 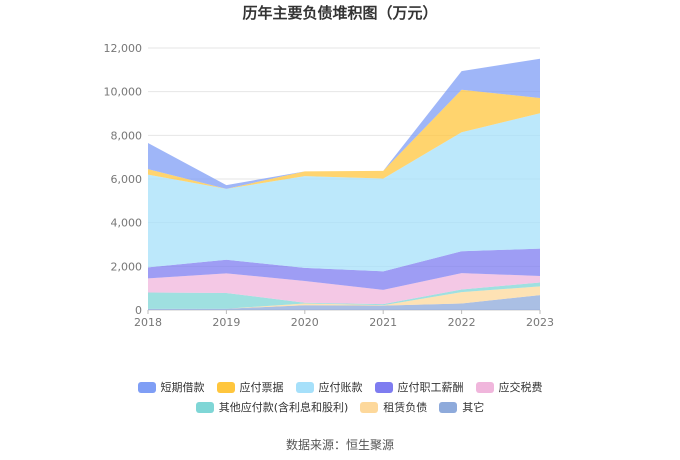 What do you see at coordinates (540, 322) in the screenshot?
I see `x-tick-label: 2023` at bounding box center [540, 322].